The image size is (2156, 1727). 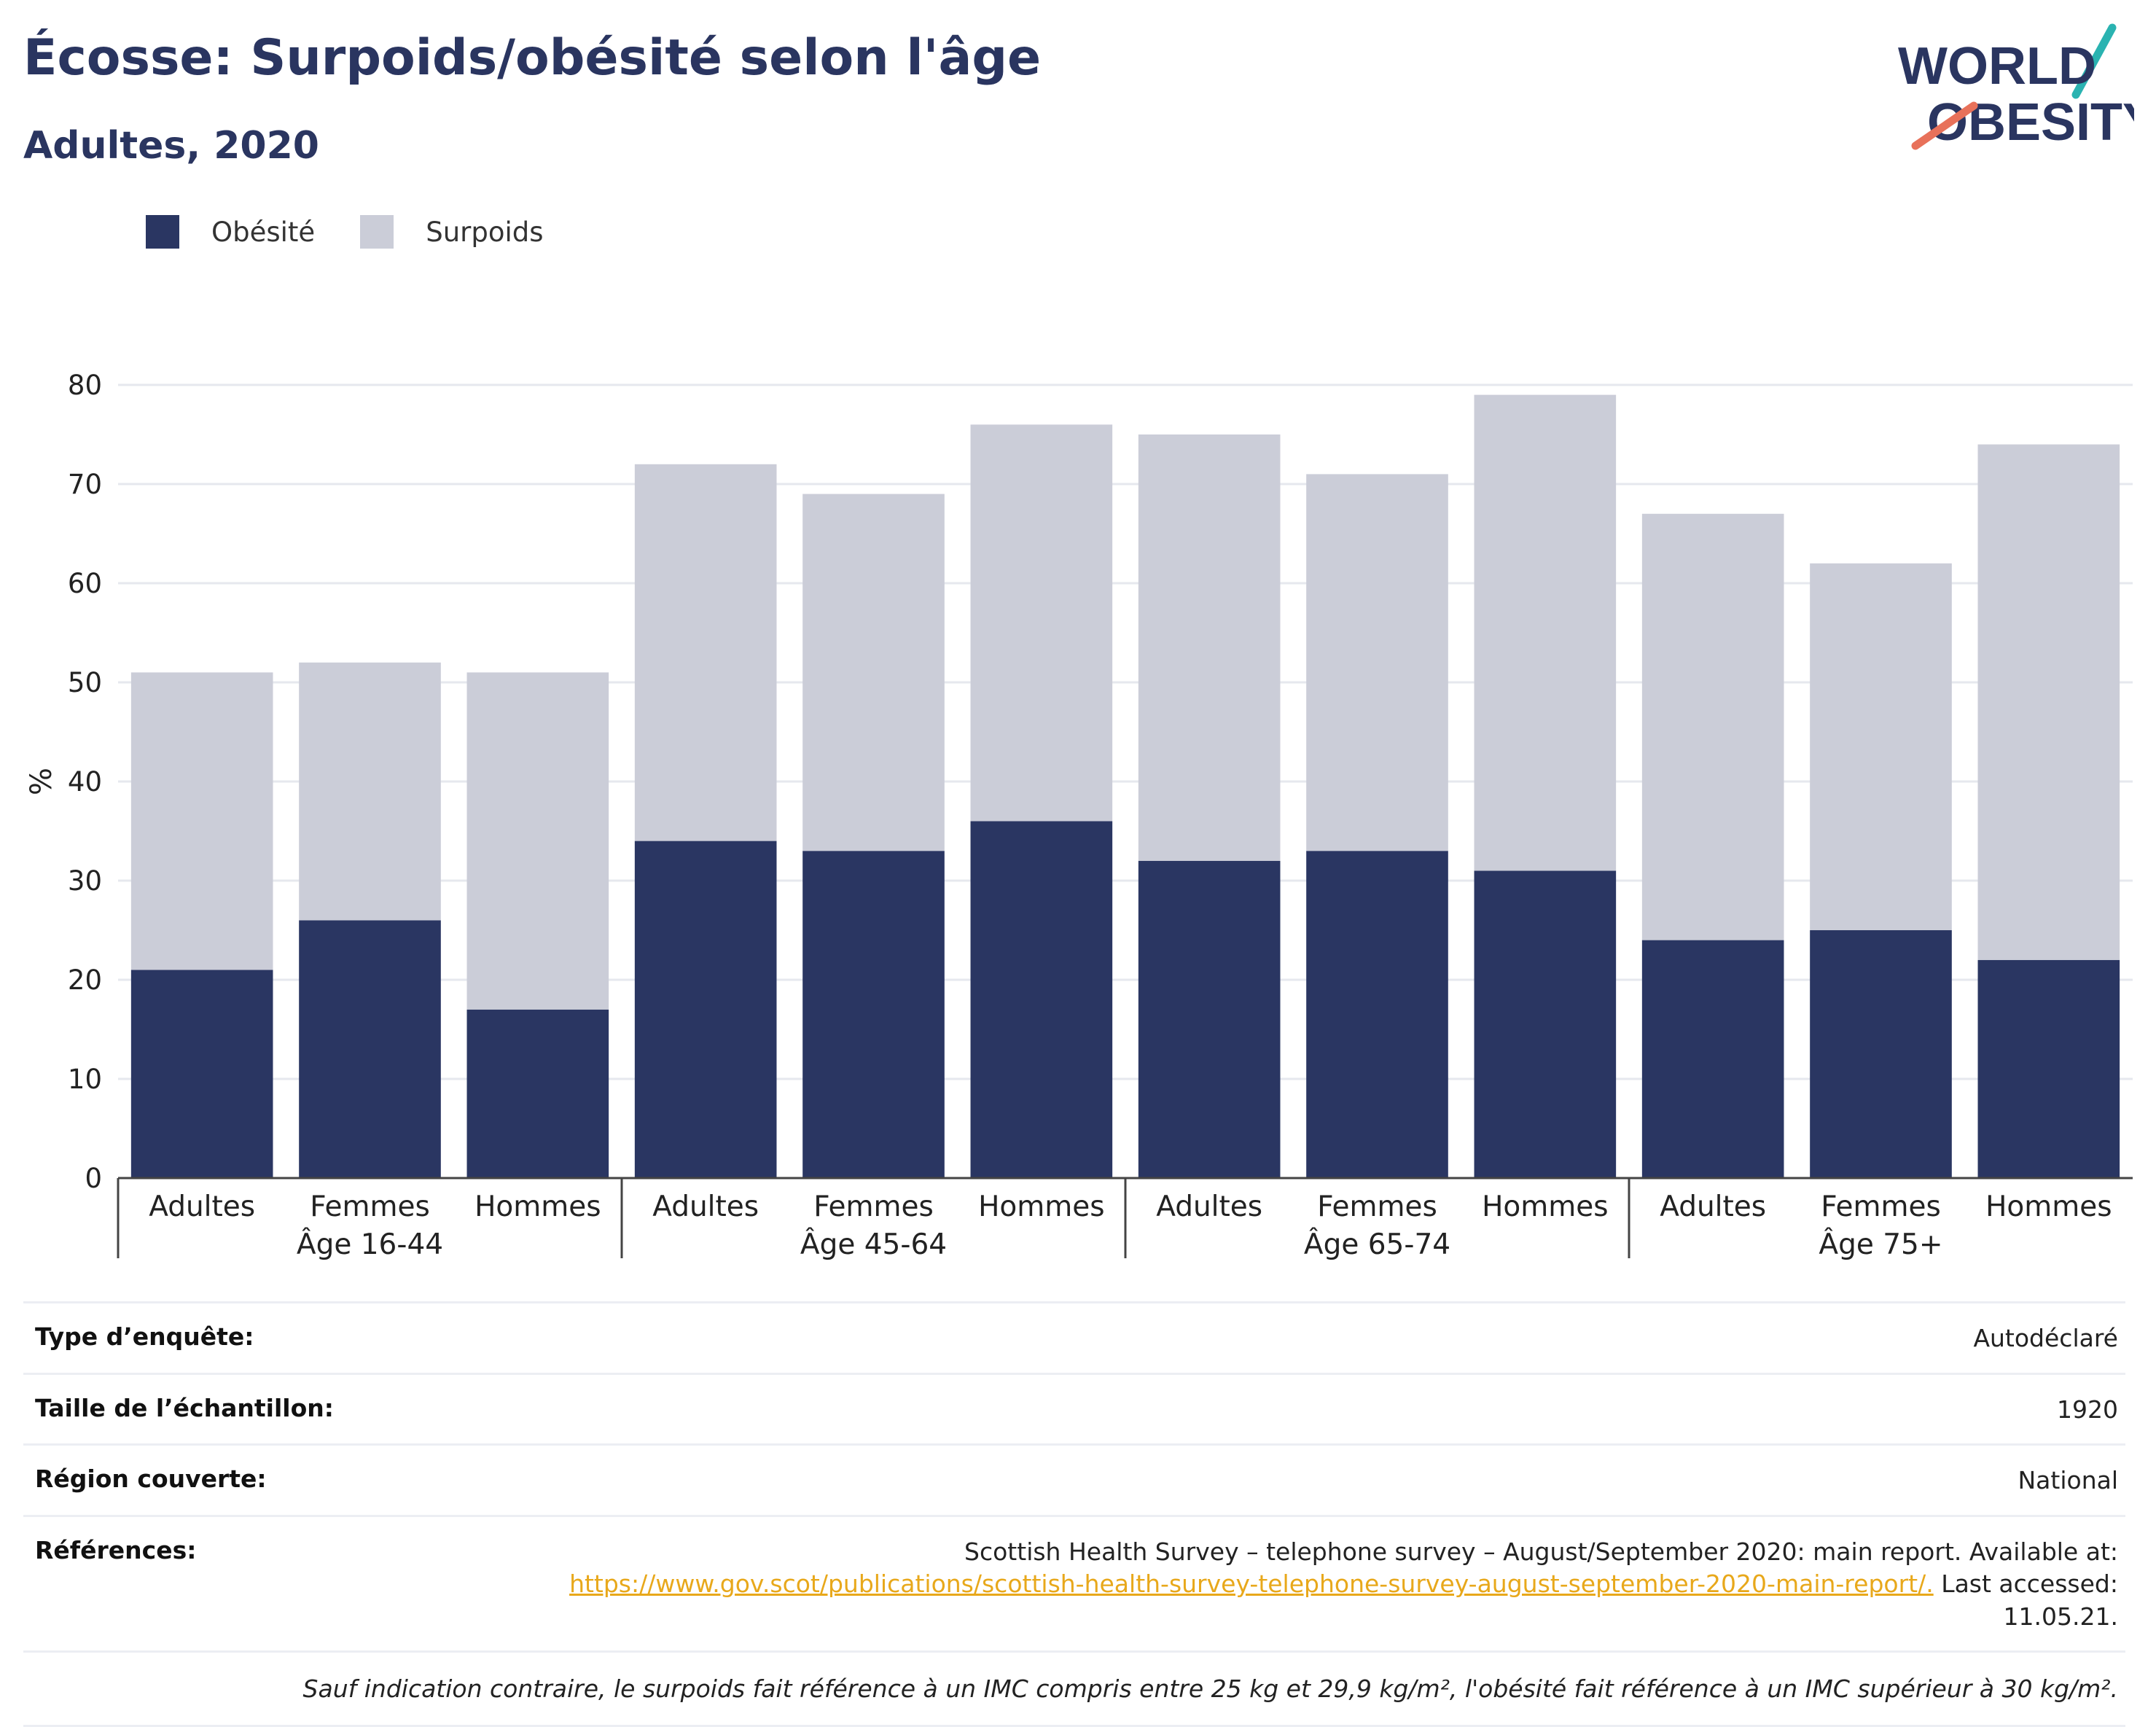 What do you see at coordinates (85, 583) in the screenshot?
I see `y-tick-label: 60` at bounding box center [85, 583].